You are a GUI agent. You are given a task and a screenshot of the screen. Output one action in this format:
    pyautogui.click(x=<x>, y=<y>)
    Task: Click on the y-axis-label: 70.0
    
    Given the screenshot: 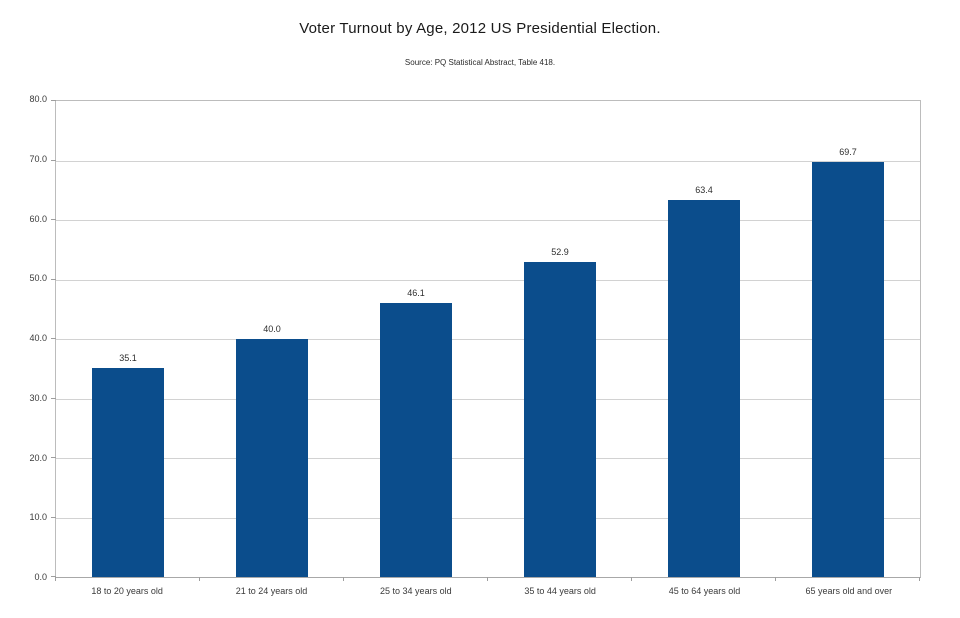 What is the action you would take?
    pyautogui.click(x=38, y=158)
    